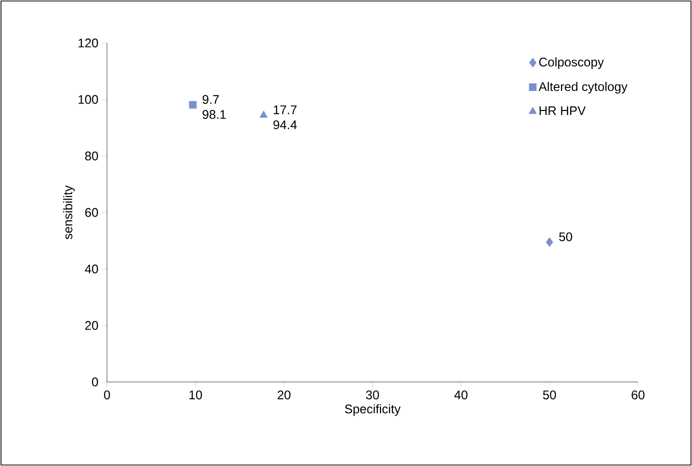 This screenshot has width=692, height=466. Describe the element at coordinates (549, 395) in the screenshot. I see `x-tick-label: 50` at that location.